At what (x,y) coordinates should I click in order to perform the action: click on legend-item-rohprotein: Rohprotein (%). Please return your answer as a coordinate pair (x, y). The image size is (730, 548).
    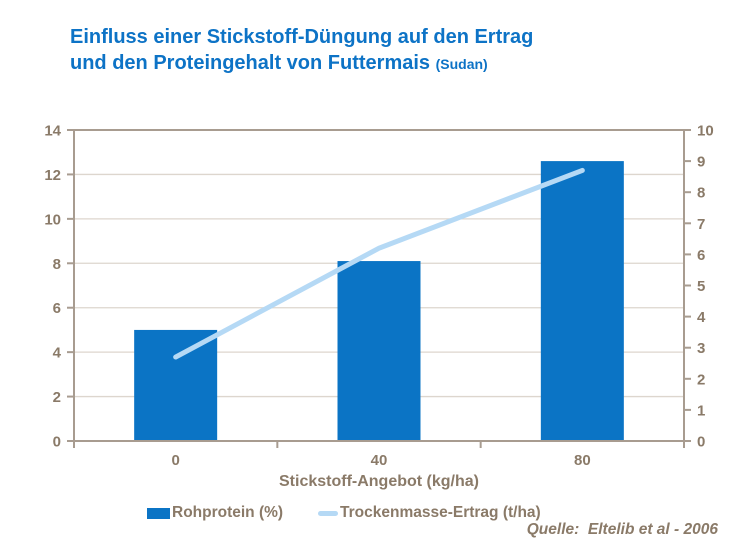
    Looking at the image, I should click on (215, 513).